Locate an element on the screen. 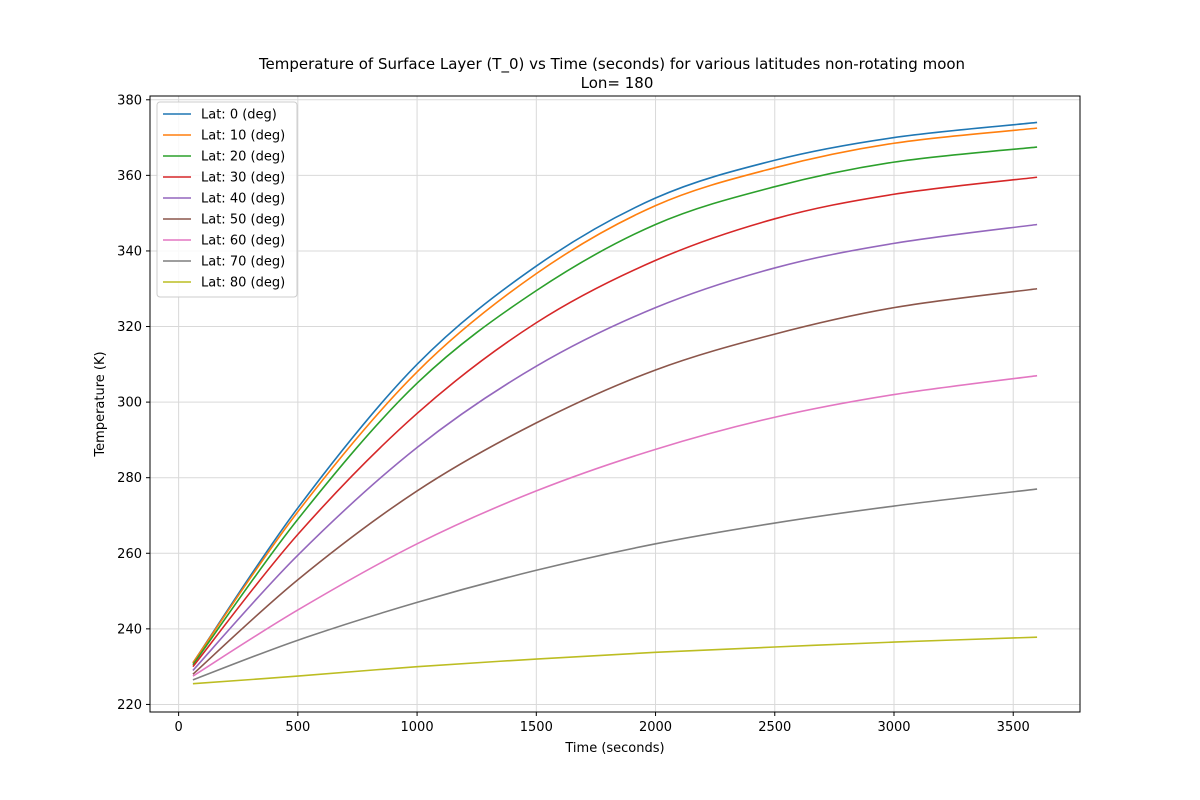 This screenshot has width=1200, height=800. x-tick-label: 1000 is located at coordinates (417, 727).